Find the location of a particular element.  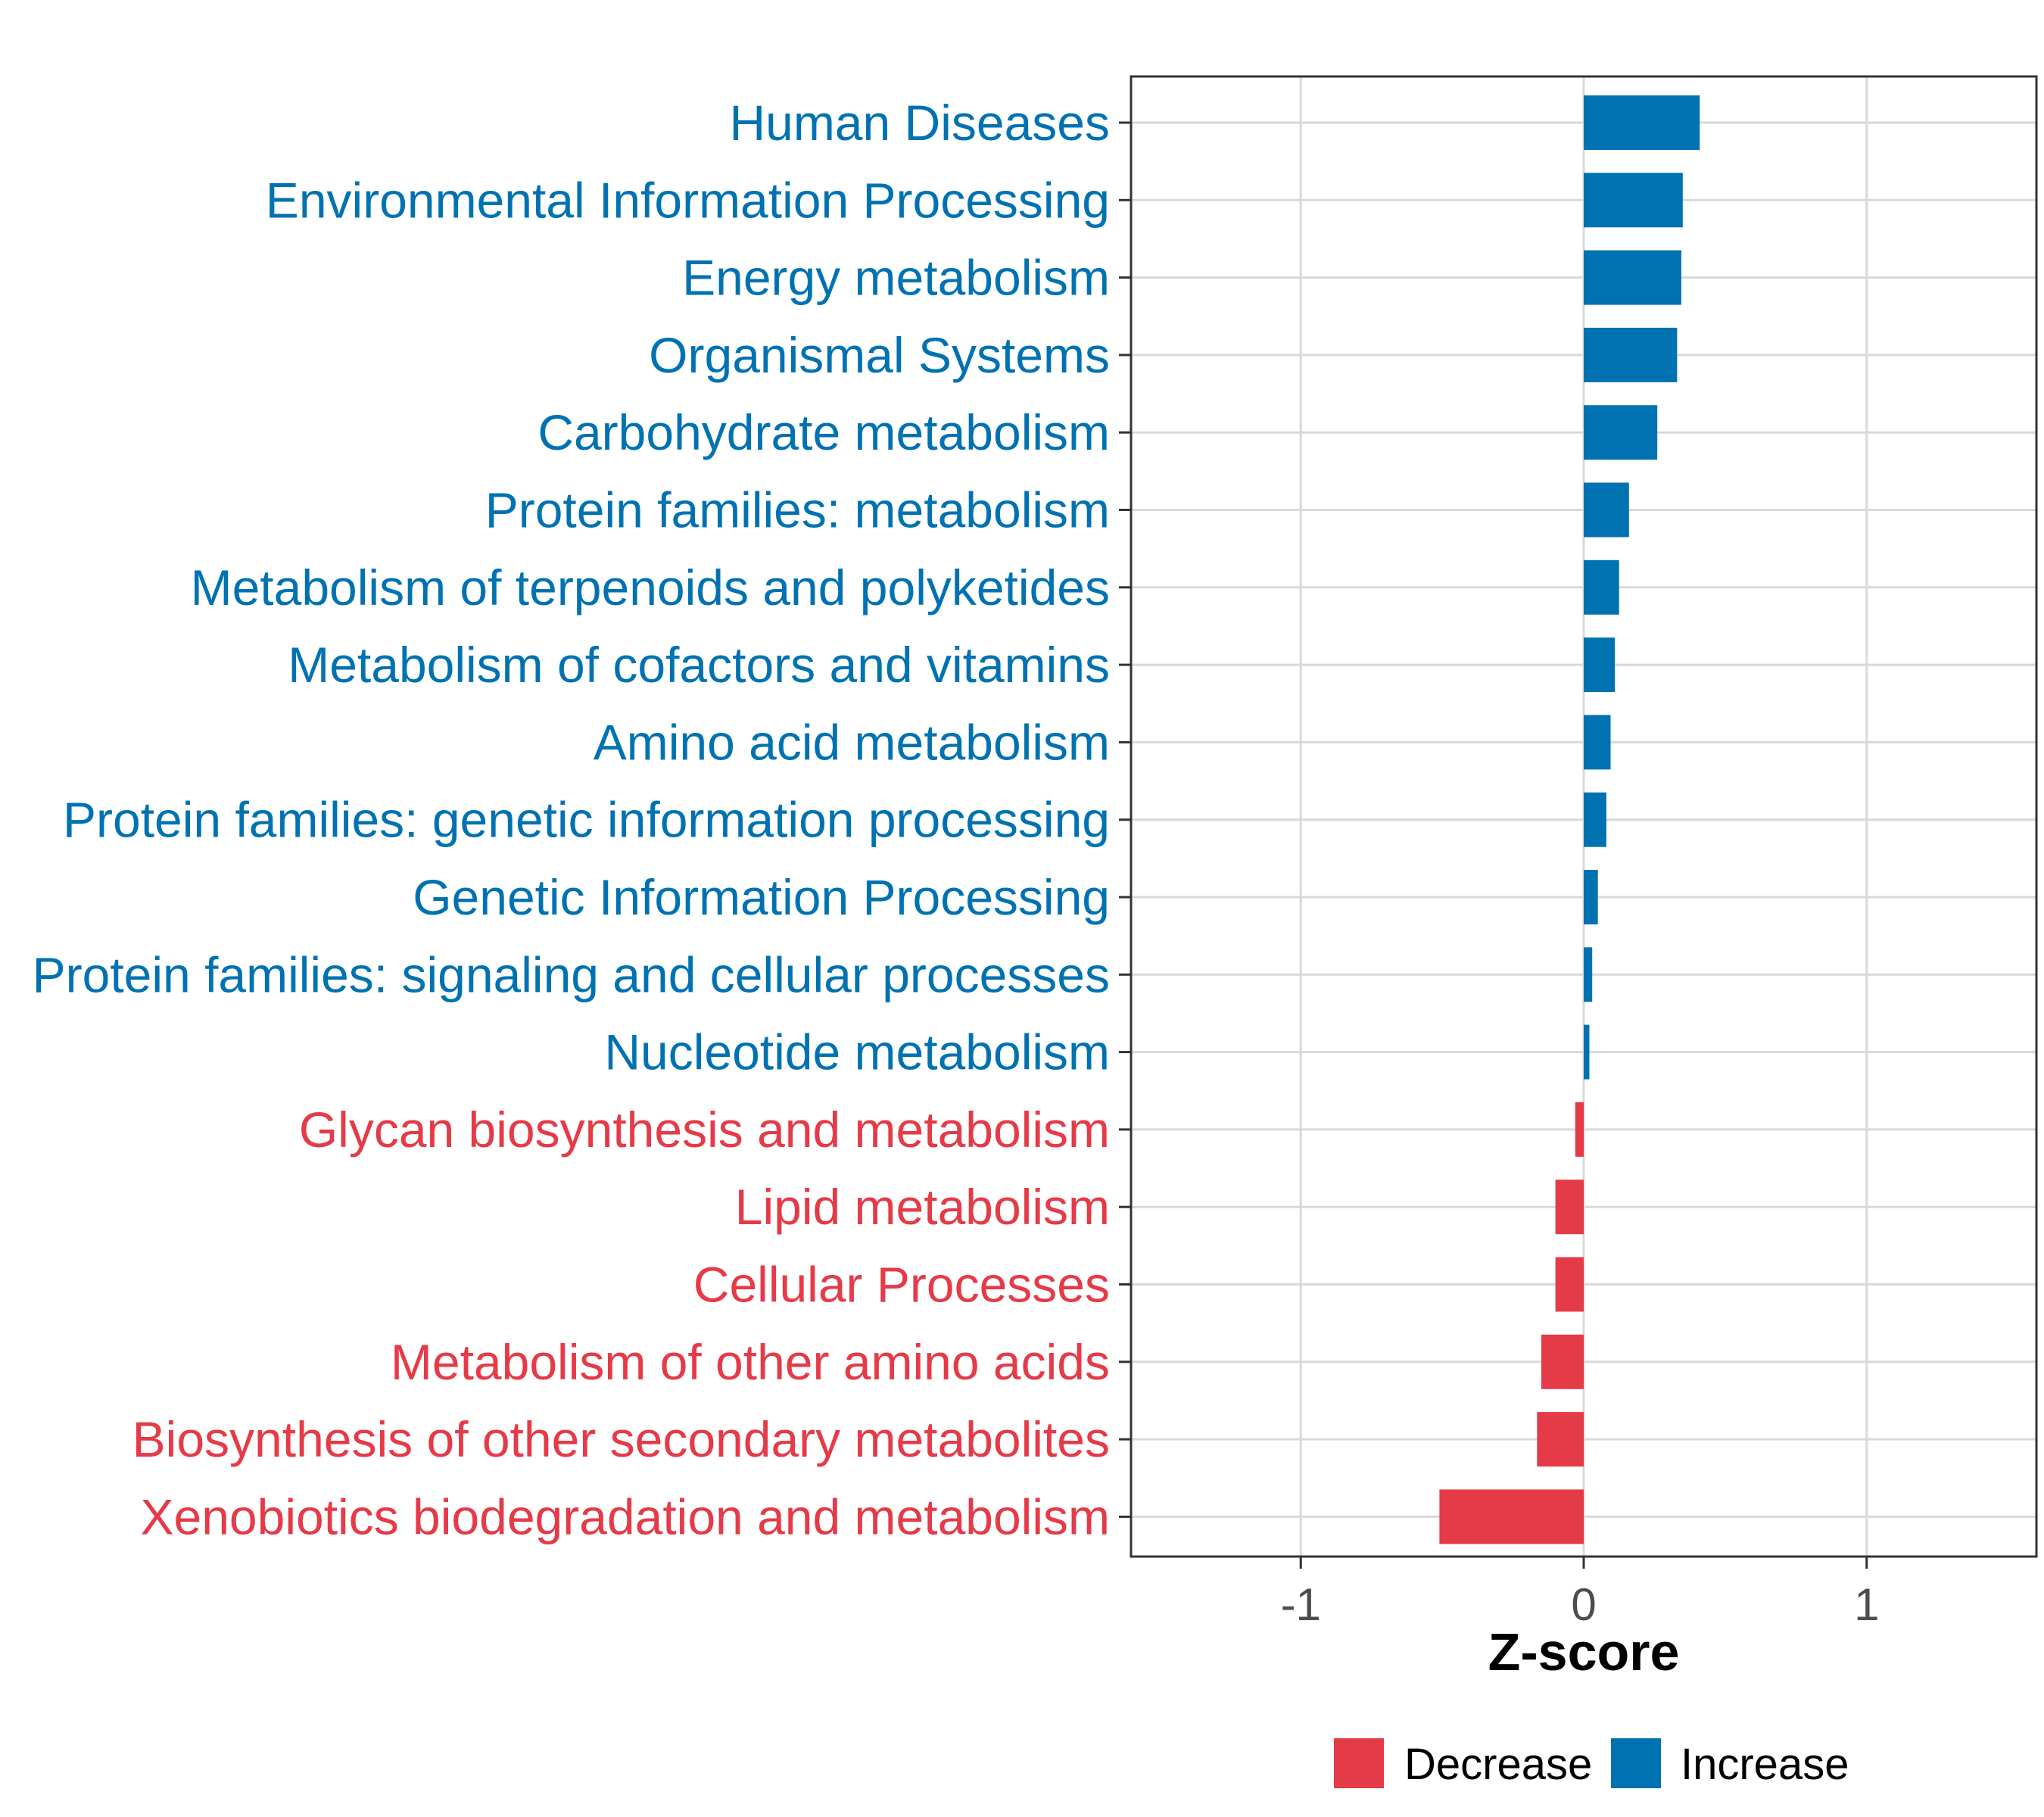

bar-environmental-information-processing is located at coordinates (1633, 200).